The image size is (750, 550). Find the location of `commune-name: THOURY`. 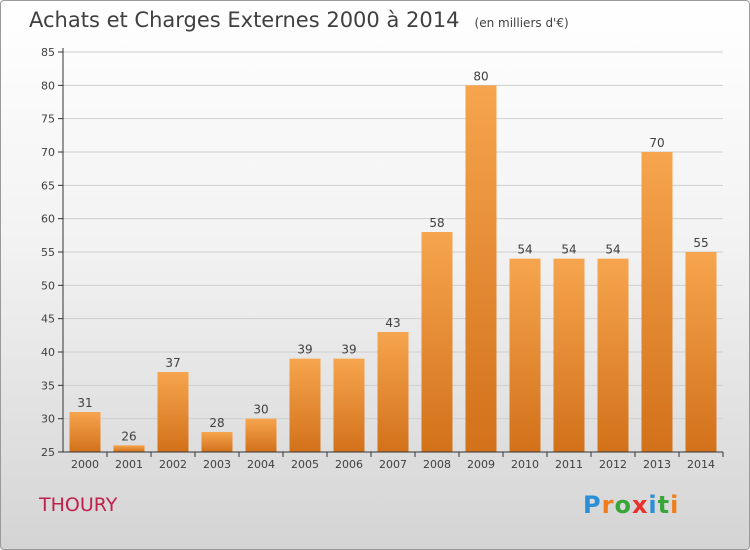

commune-name: THOURY is located at coordinates (78, 505).